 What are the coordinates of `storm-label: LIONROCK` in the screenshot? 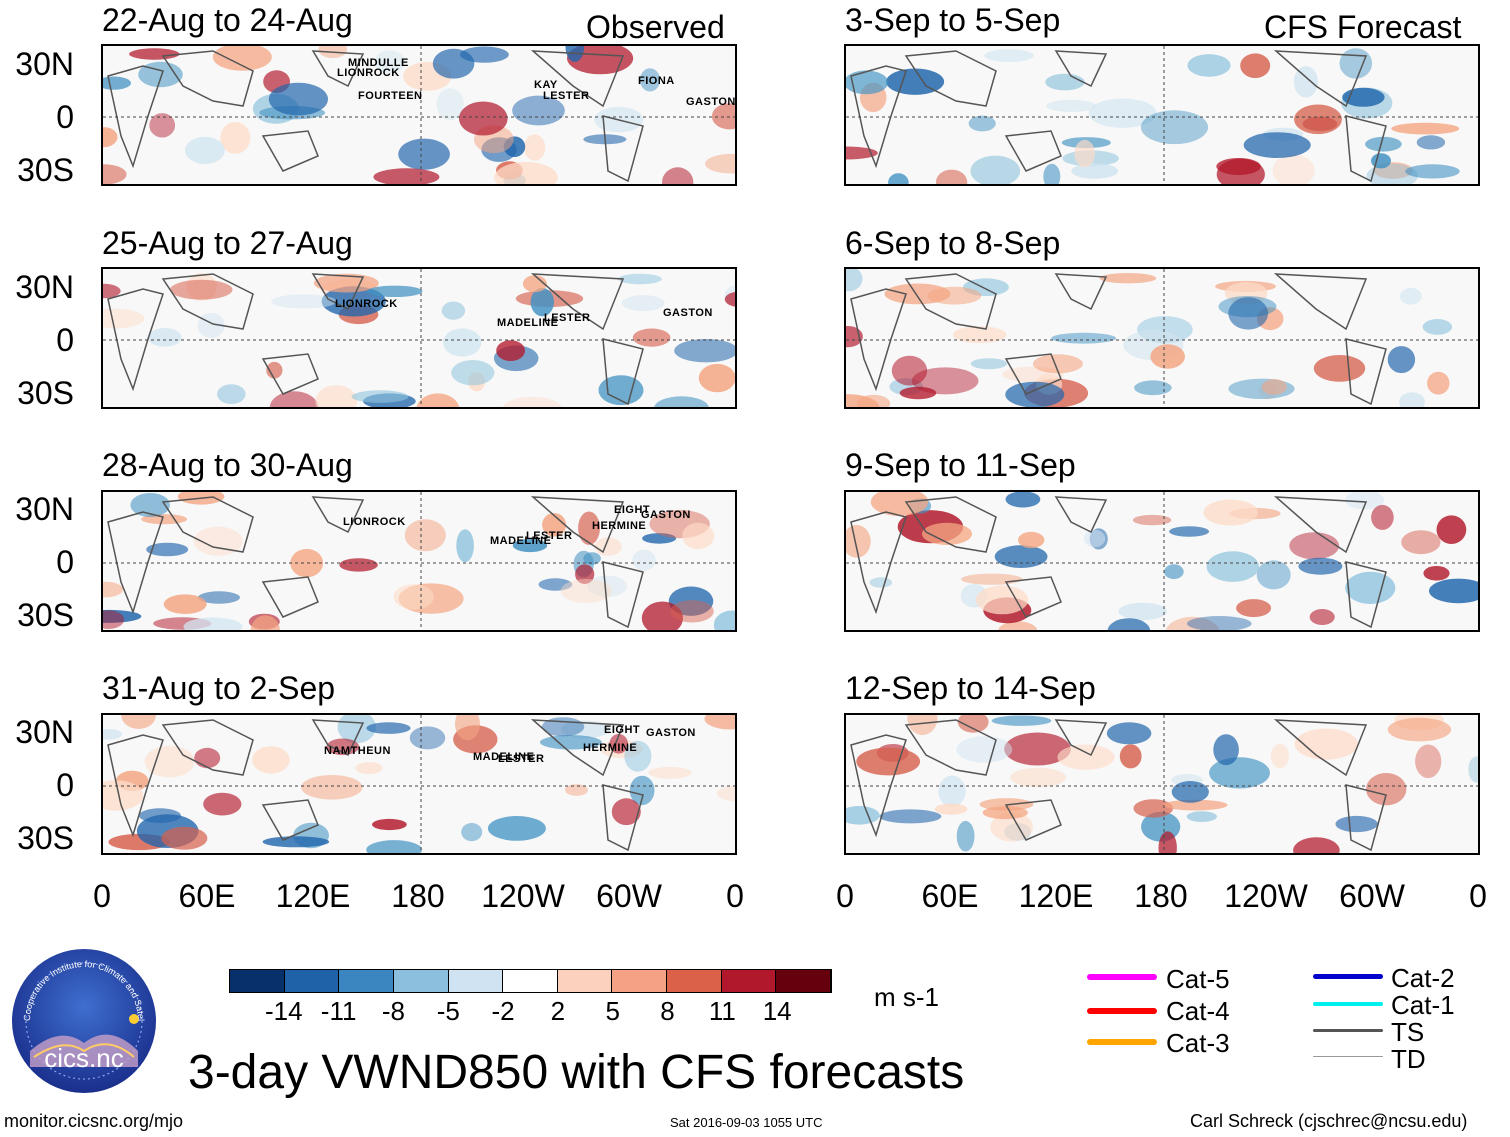 It's located at (366, 304).